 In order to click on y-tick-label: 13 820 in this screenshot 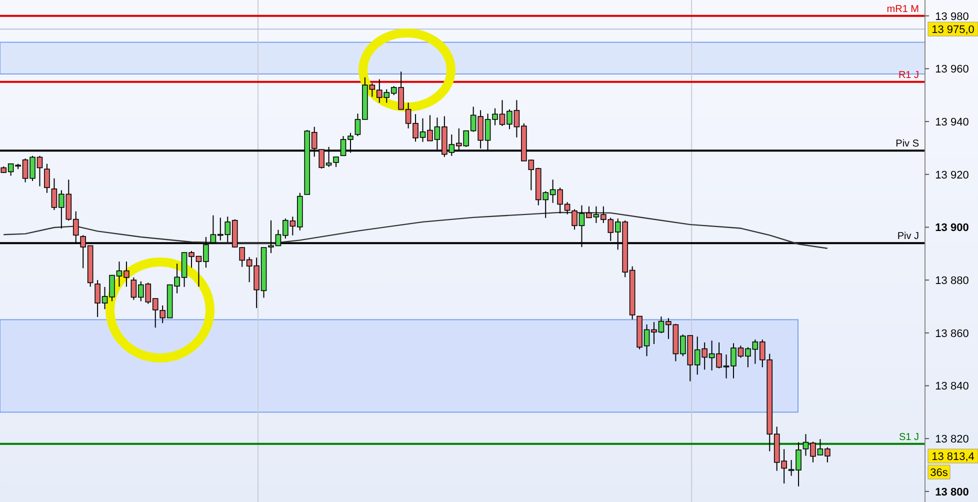, I will do `click(952, 440)`.